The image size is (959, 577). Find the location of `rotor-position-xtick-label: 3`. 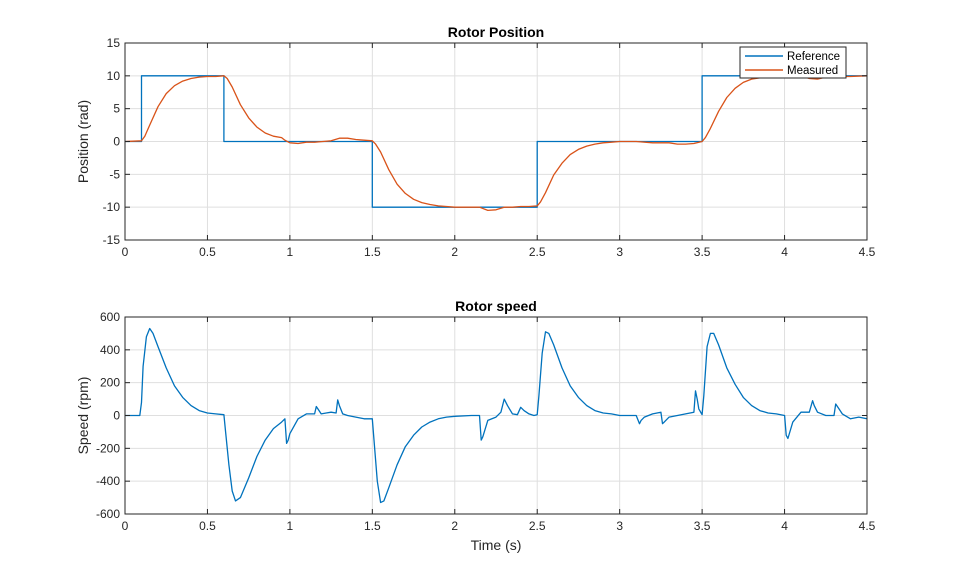

rotor-position-xtick-label: 3 is located at coordinates (619, 252).